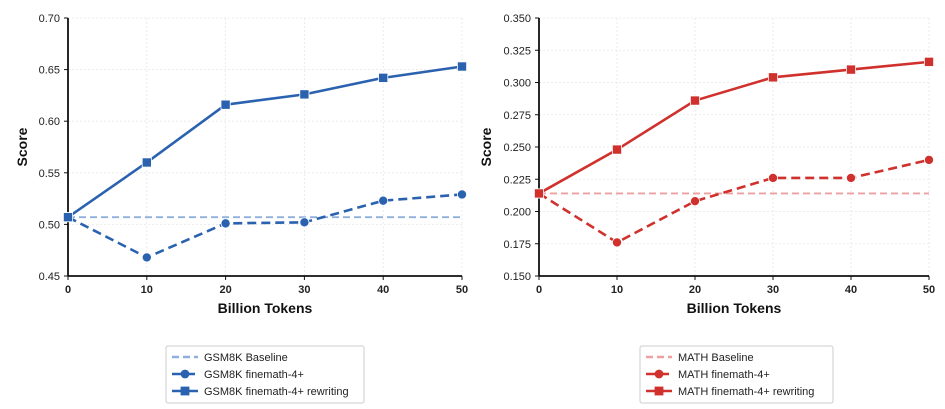  What do you see at coordinates (254, 375) in the screenshot?
I see `legend-label: GSM8K finemath-4+` at bounding box center [254, 375].